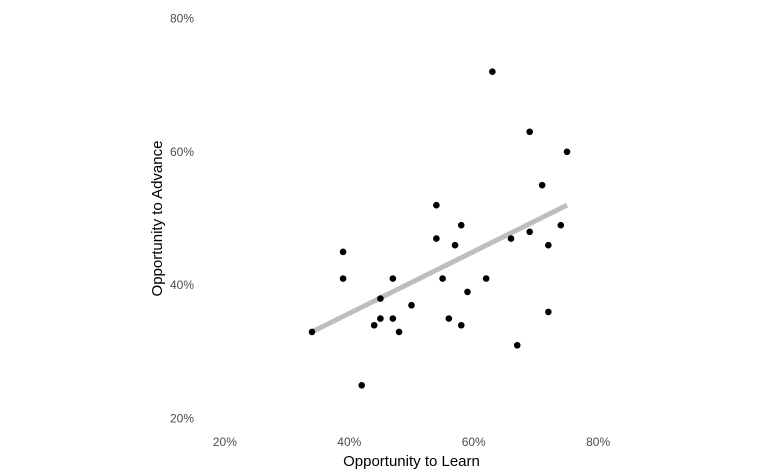  I want to click on y-axis-title: Opportunity to Advance, so click(157, 219).